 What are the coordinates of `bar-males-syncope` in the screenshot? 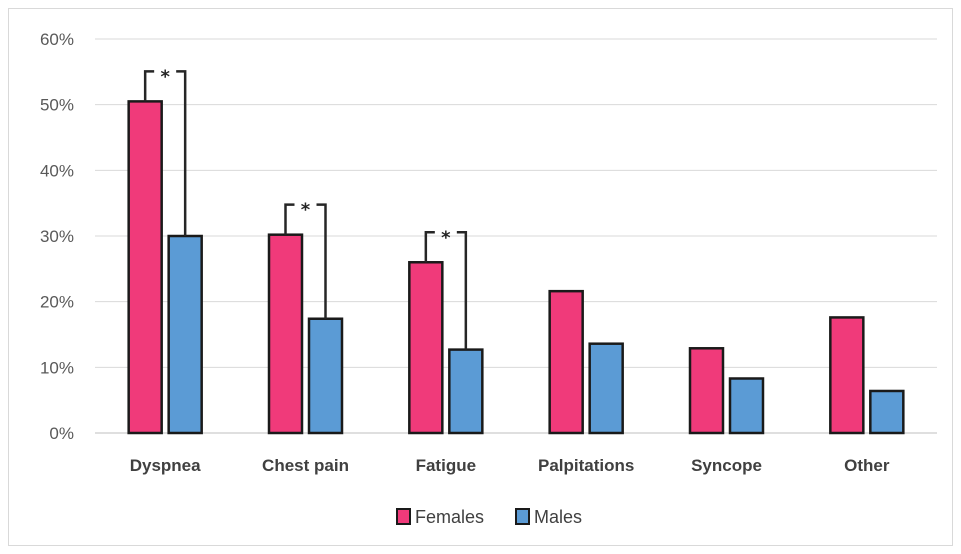 It's located at (746, 406).